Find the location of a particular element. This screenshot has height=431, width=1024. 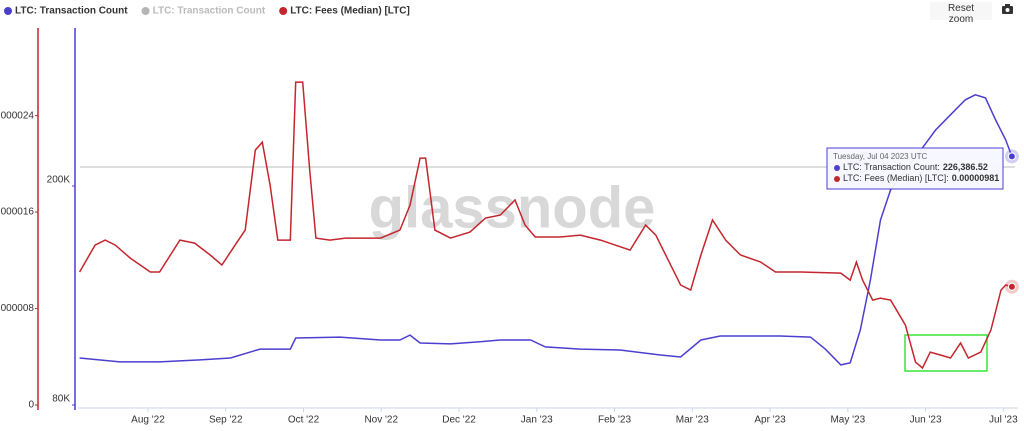

x-tick-label: Jul '23 is located at coordinates (1003, 420).